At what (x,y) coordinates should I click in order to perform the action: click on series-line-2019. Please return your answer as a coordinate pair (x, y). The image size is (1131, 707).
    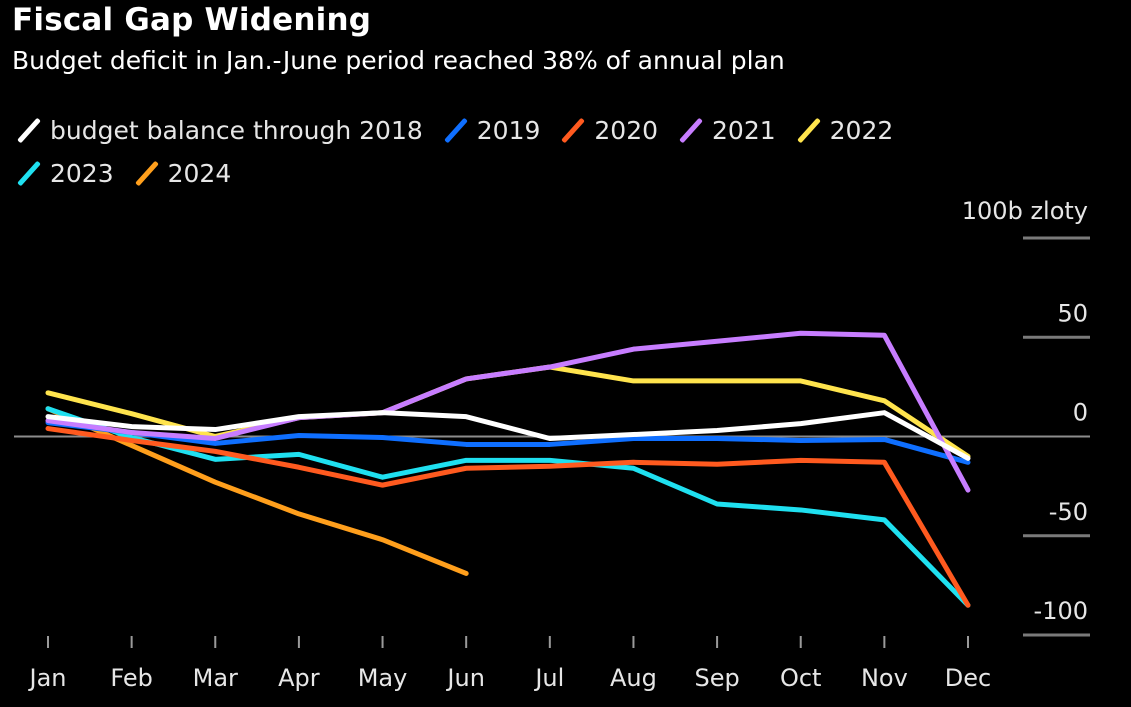
    Looking at the image, I should click on (508, 442).